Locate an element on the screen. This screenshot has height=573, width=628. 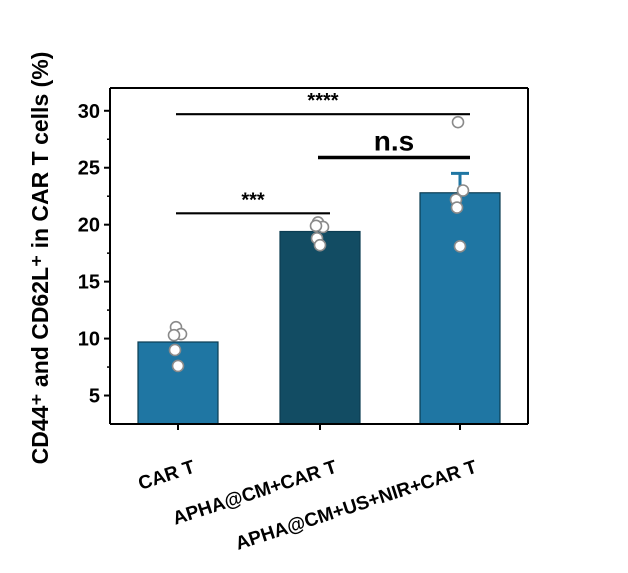
y-tick-label: 20 is located at coordinates (89, 226).